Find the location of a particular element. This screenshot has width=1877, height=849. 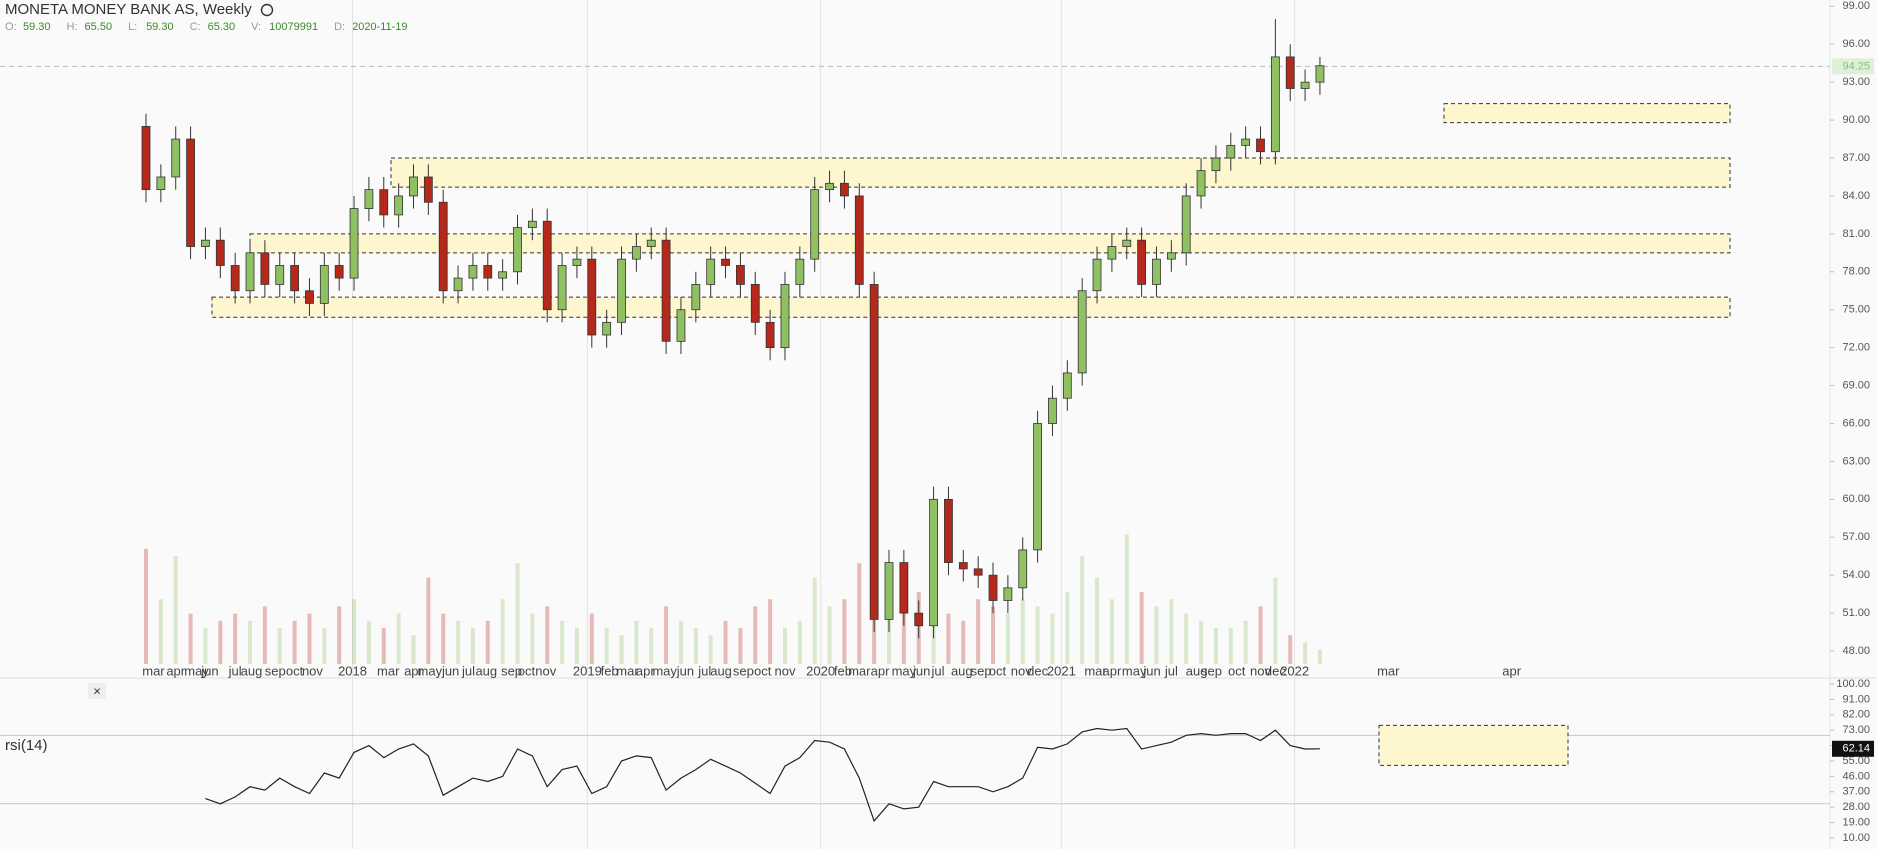

rsi-tick-label: 82.00 is located at coordinates (1856, 715).